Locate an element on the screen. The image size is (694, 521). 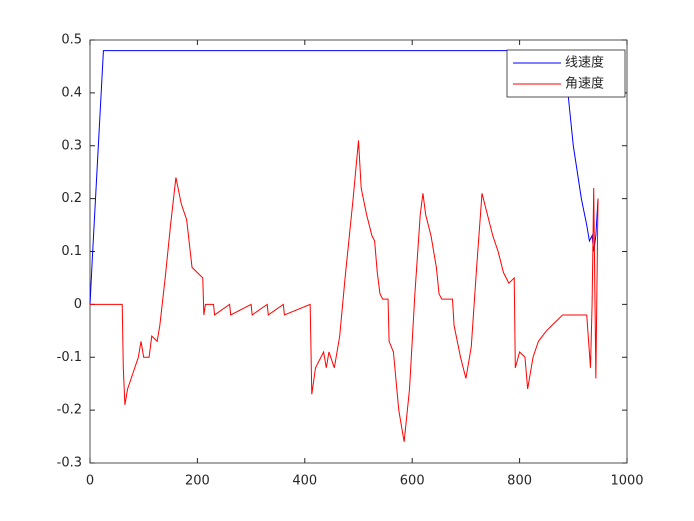
legend-box is located at coordinates (566, 73).